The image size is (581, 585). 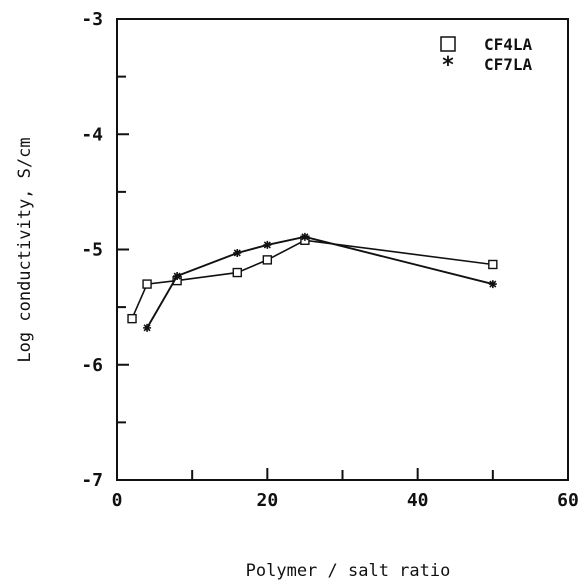 I want to click on series-cf7la, so click(x=320, y=282).